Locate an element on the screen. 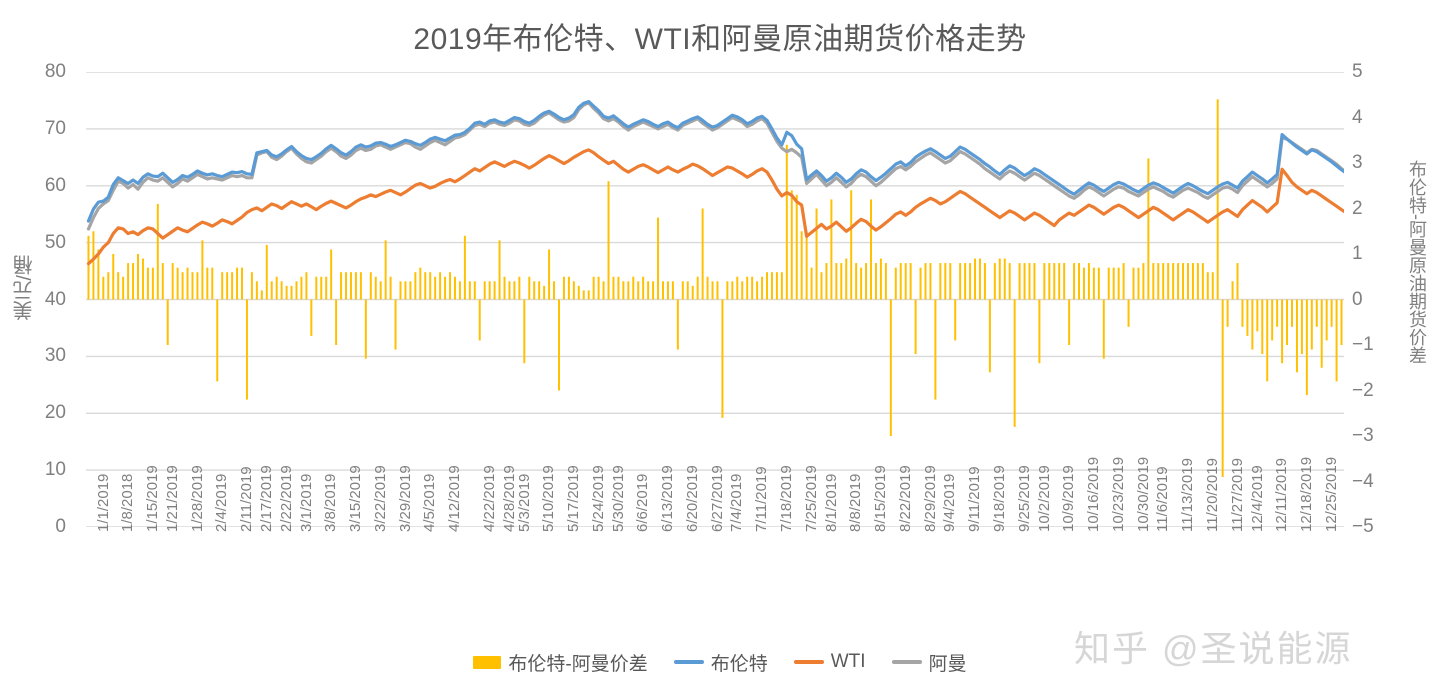 The image size is (1440, 686). y-tick-left: 50 is located at coordinates (55, 242).